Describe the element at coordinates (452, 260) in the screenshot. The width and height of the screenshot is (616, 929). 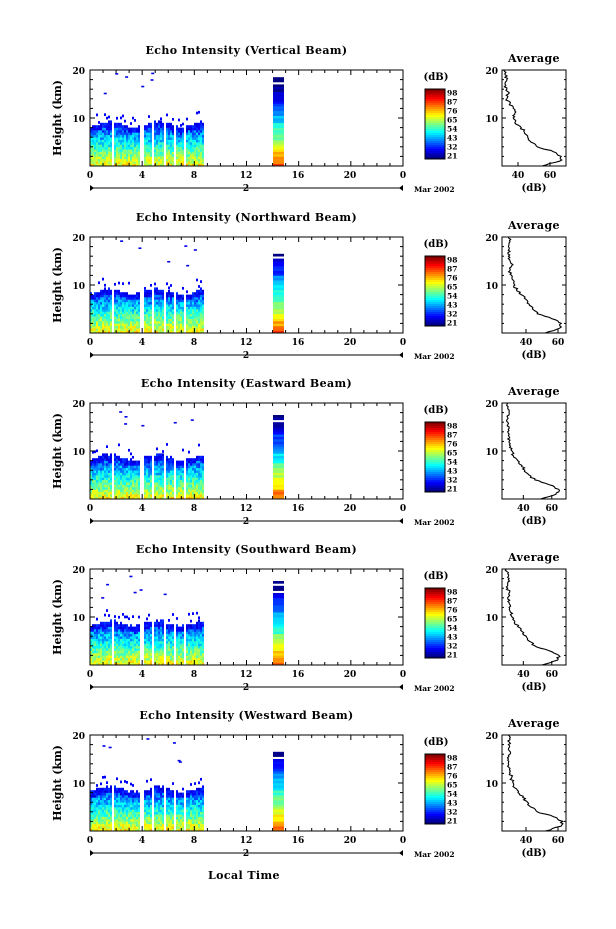
I see `colorbar-label: 98` at that location.